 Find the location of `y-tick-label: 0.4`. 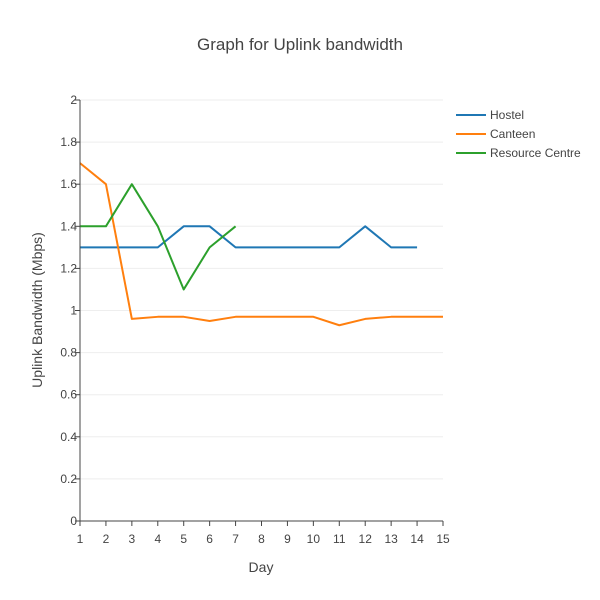

y-tick-label: 0.4 is located at coordinates (68, 437).